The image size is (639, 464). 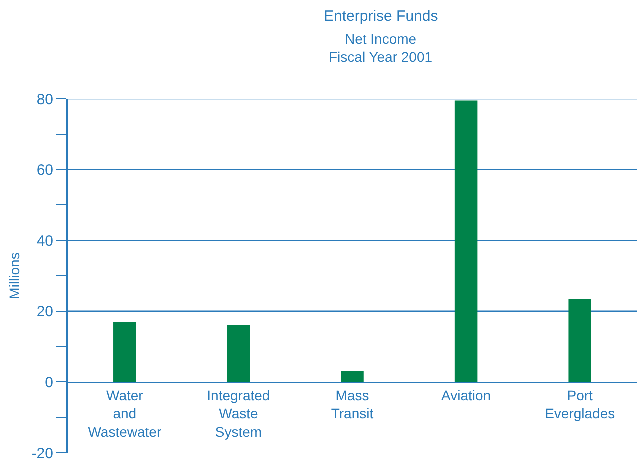 What do you see at coordinates (381, 16) in the screenshot?
I see `chart-title: Enterprise Funds` at bounding box center [381, 16].